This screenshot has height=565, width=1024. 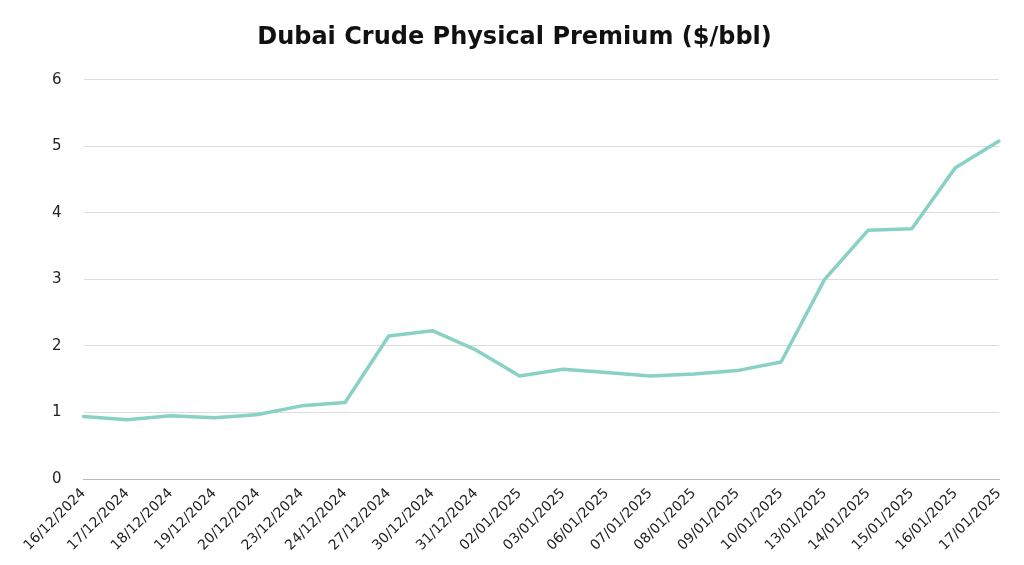 What do you see at coordinates (57, 145) in the screenshot?
I see `y-tick-label: 5` at bounding box center [57, 145].